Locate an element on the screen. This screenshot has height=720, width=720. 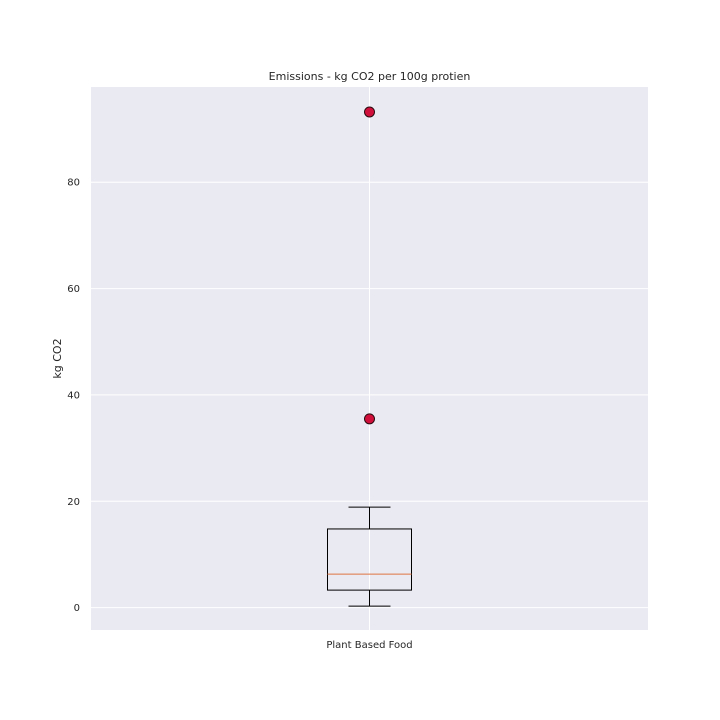
y-tick-labels: 0 20 40 60 80 is located at coordinates (73, 396).